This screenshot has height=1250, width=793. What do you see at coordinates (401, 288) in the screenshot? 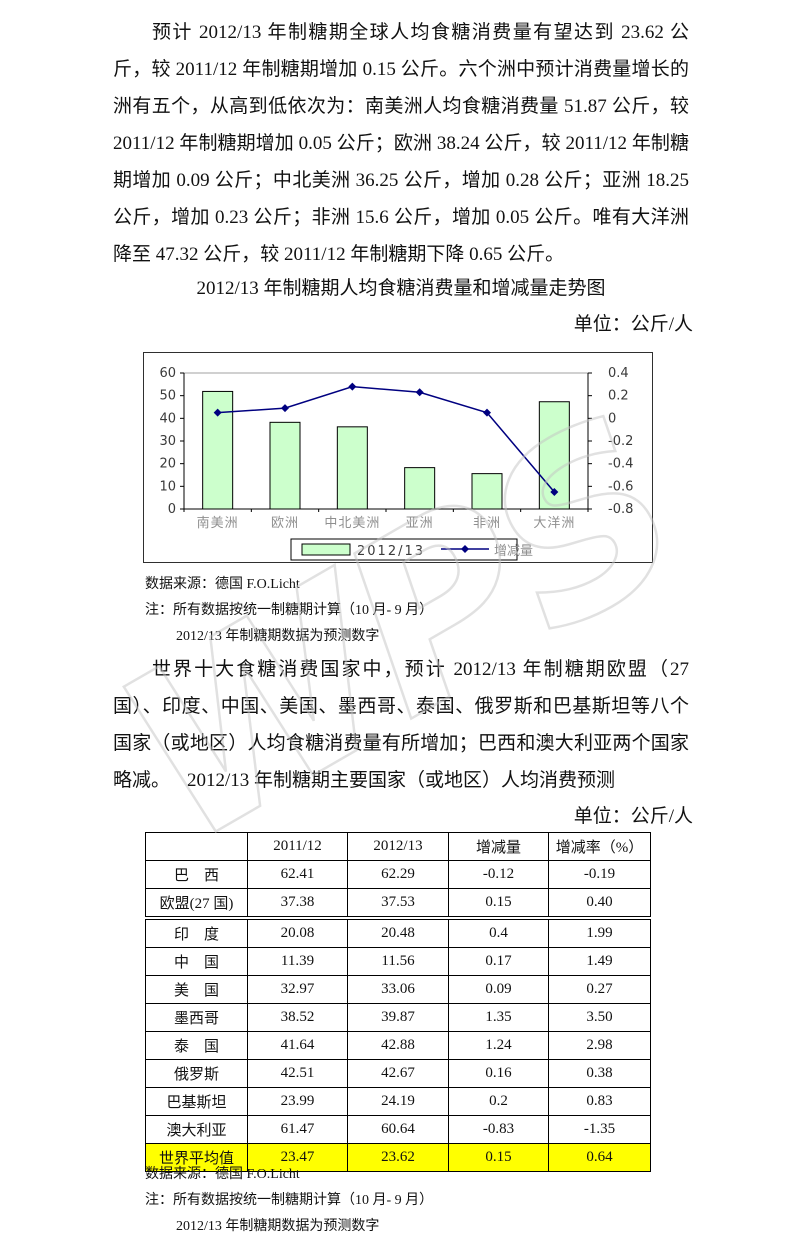
I see `chart-title: 2012/13 年制糖期人均食糖消费量和增减量走势图` at bounding box center [401, 288].